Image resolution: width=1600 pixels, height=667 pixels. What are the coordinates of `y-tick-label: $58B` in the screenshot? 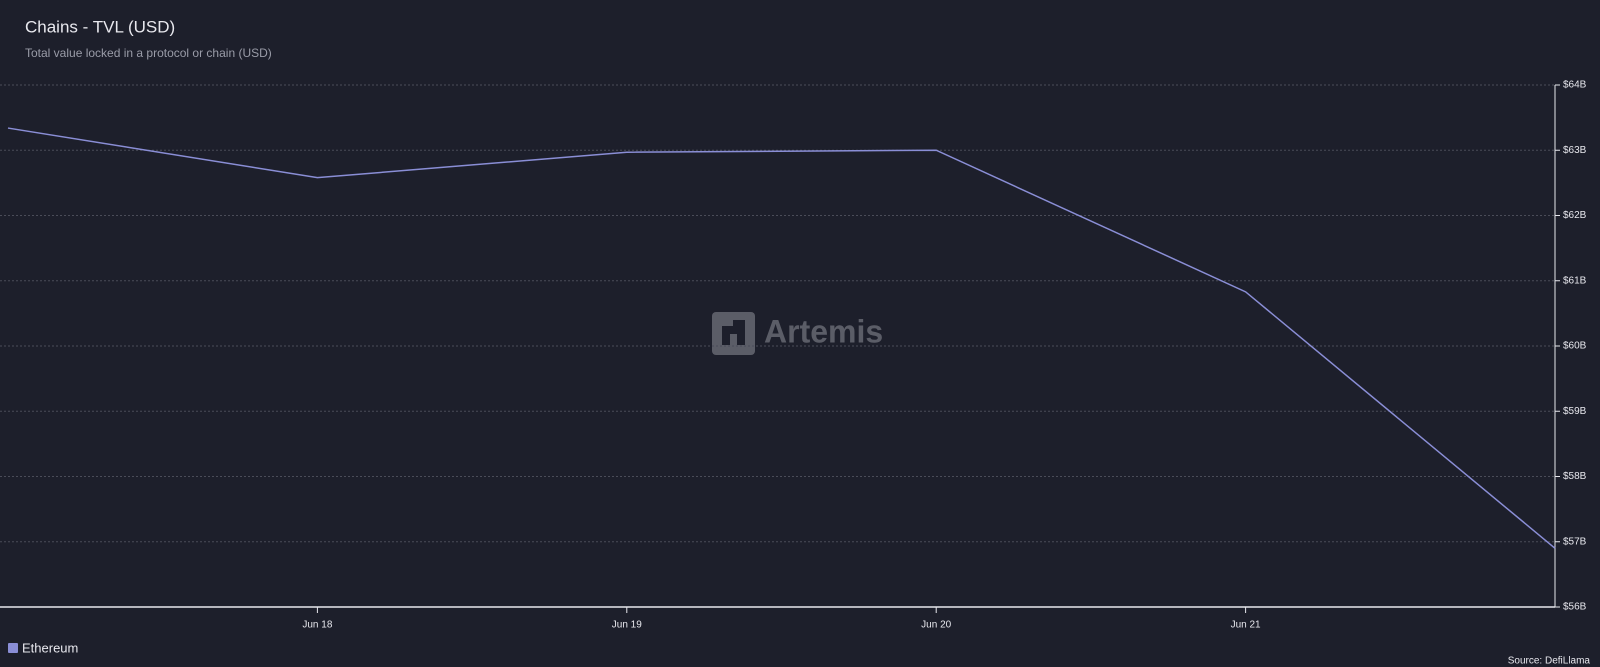 It's located at (1575, 476).